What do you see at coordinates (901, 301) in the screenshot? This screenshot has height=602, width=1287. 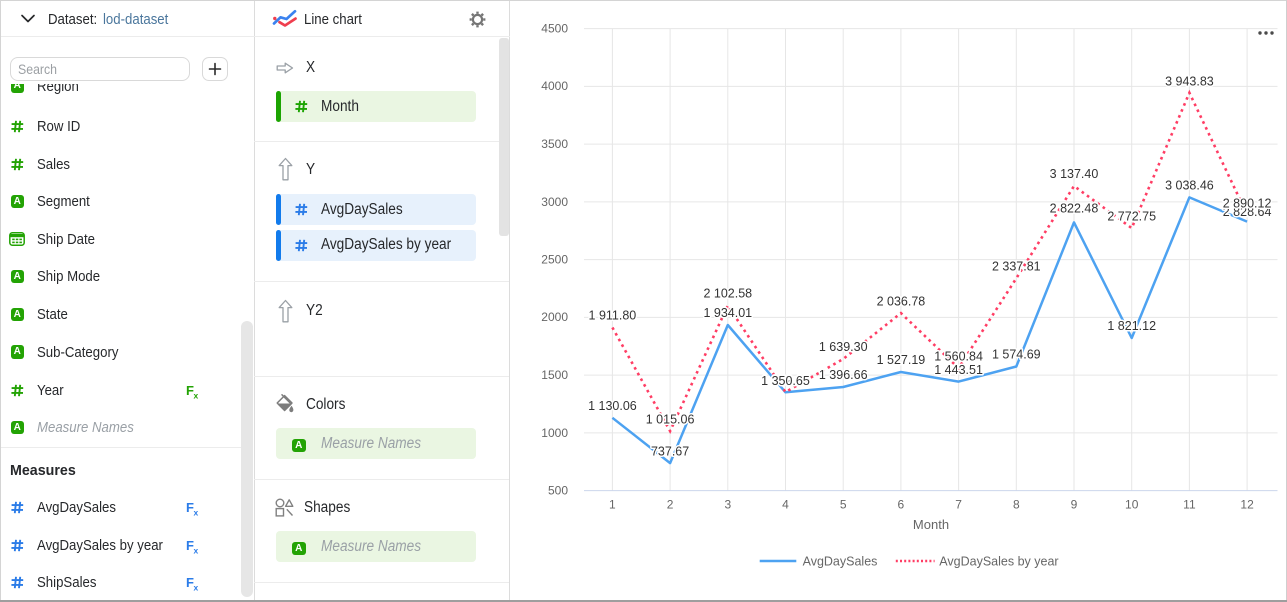 I see `svg-text: 2 036.78` at bounding box center [901, 301].